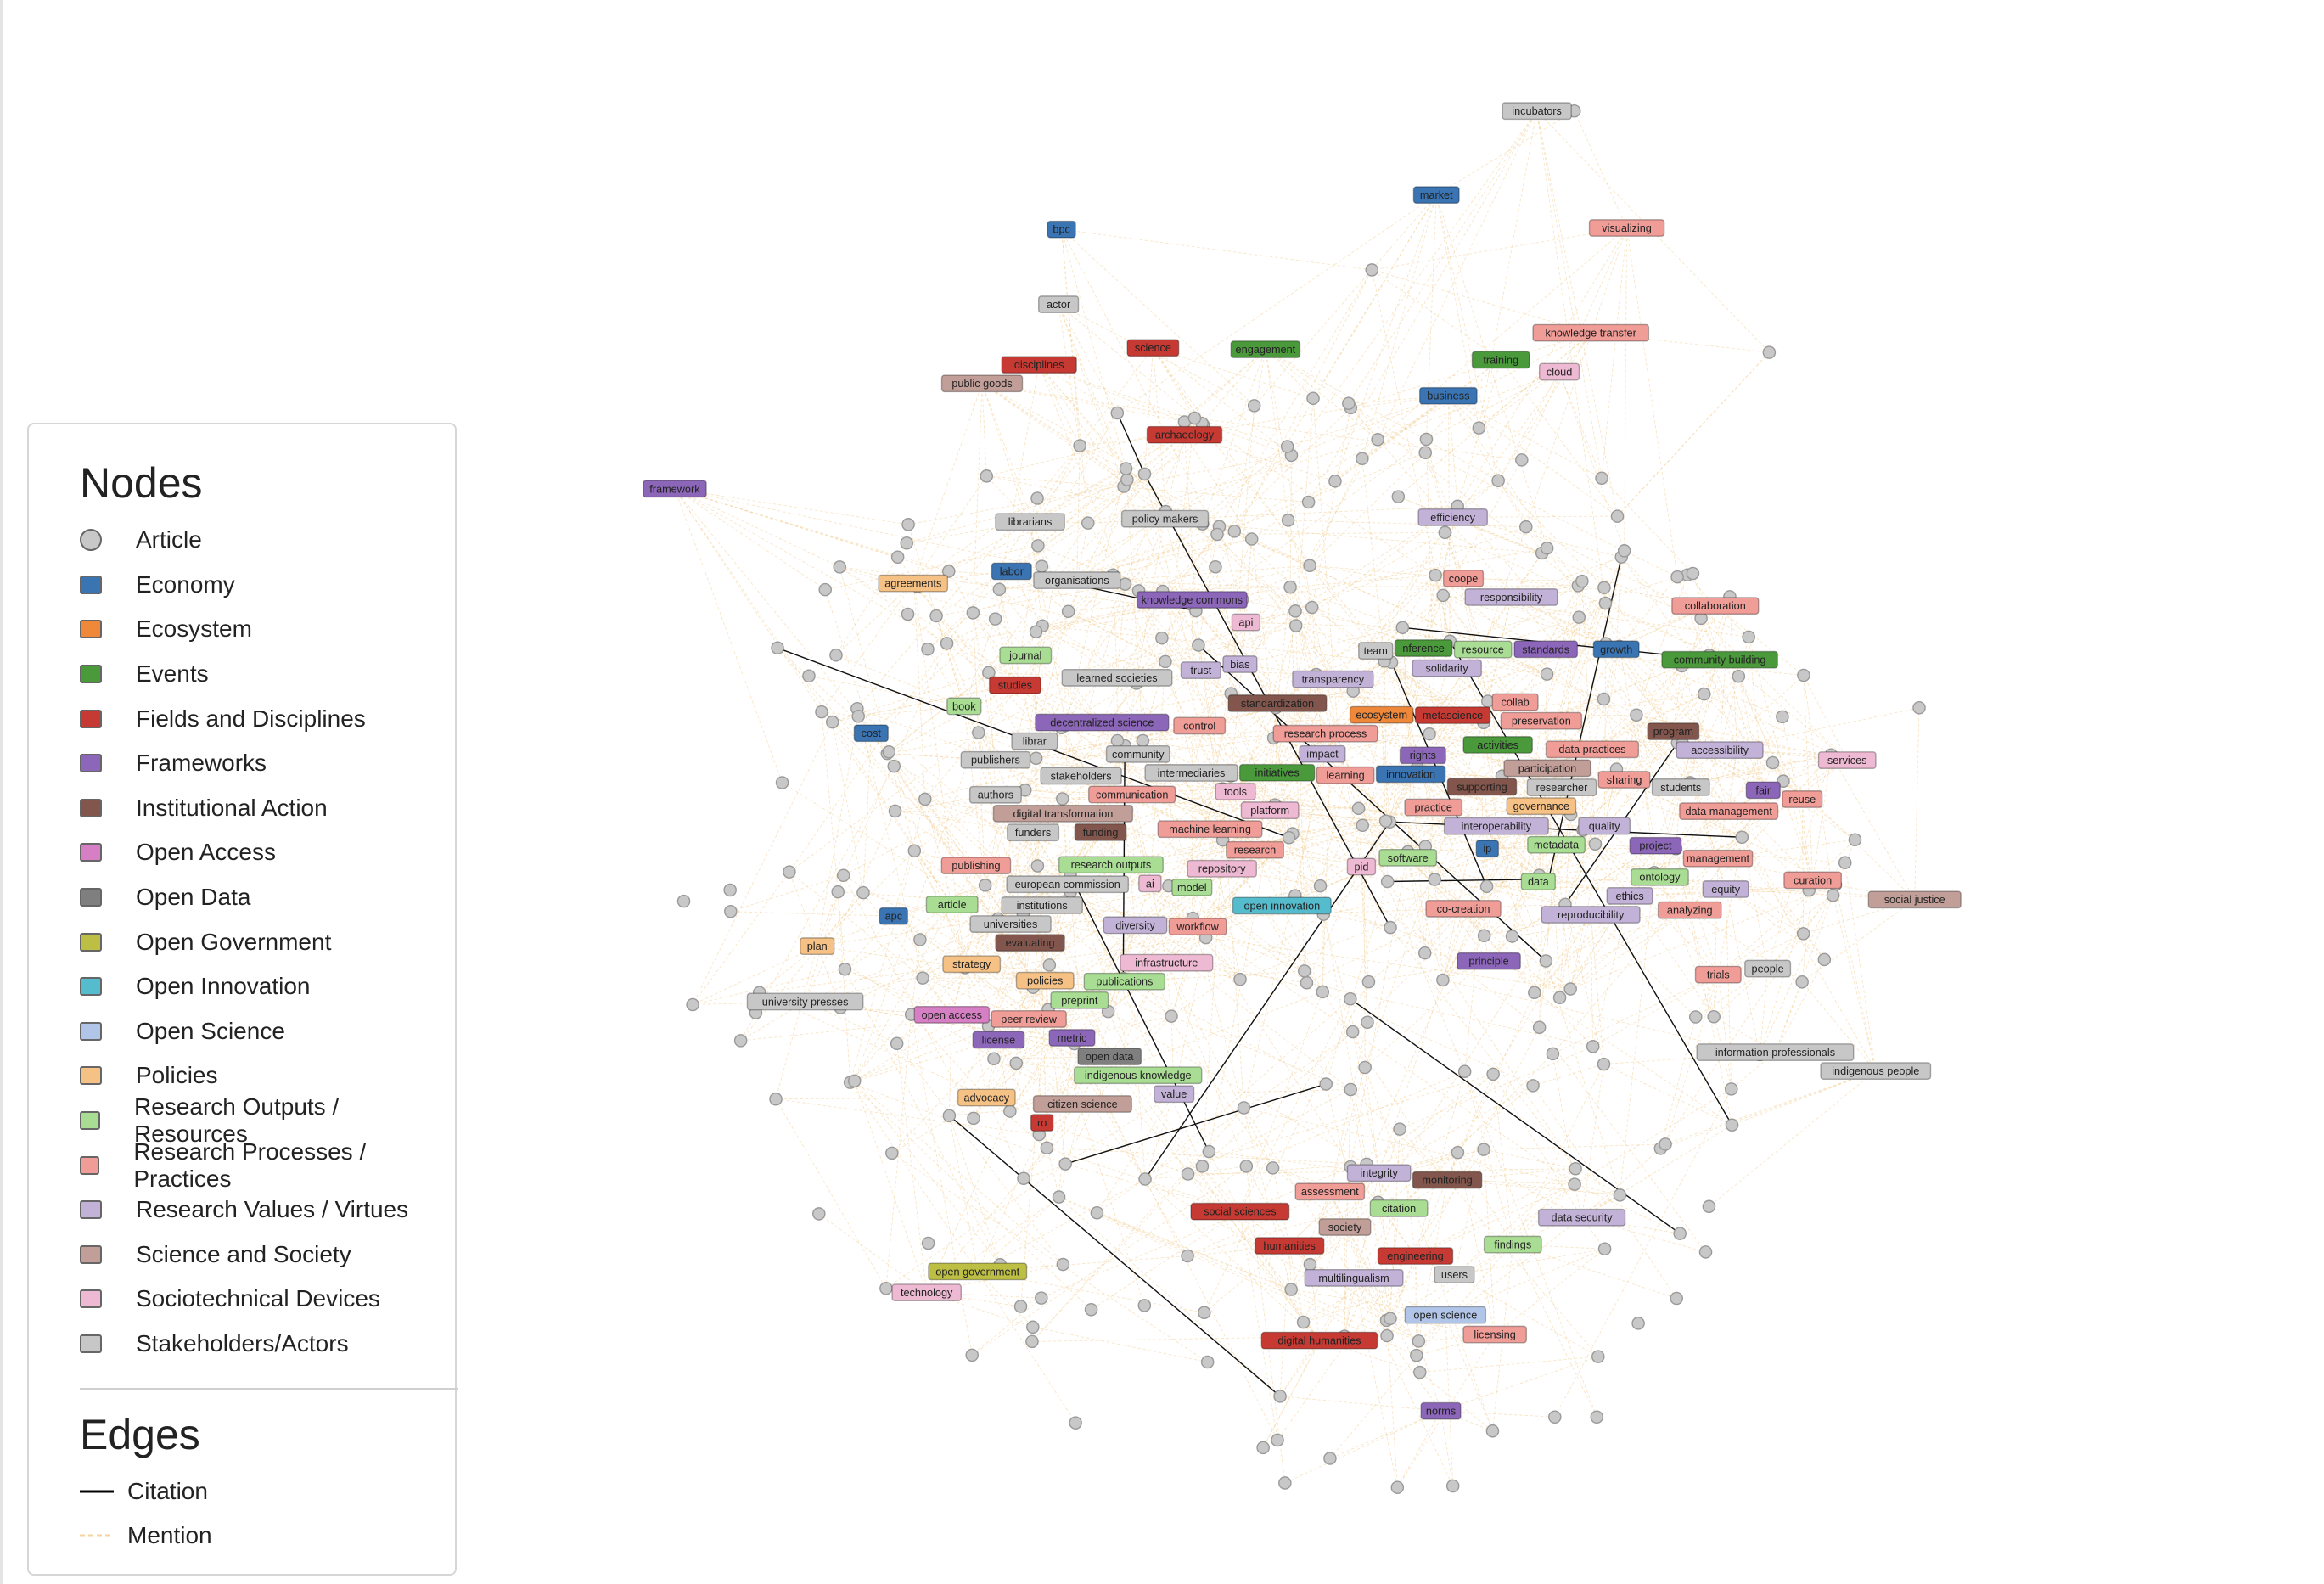 The height and width of the screenshot is (1584, 2324). Describe the element at coordinates (1453, 517) in the screenshot. I see `concept-node-efficiency: efficiency` at that location.